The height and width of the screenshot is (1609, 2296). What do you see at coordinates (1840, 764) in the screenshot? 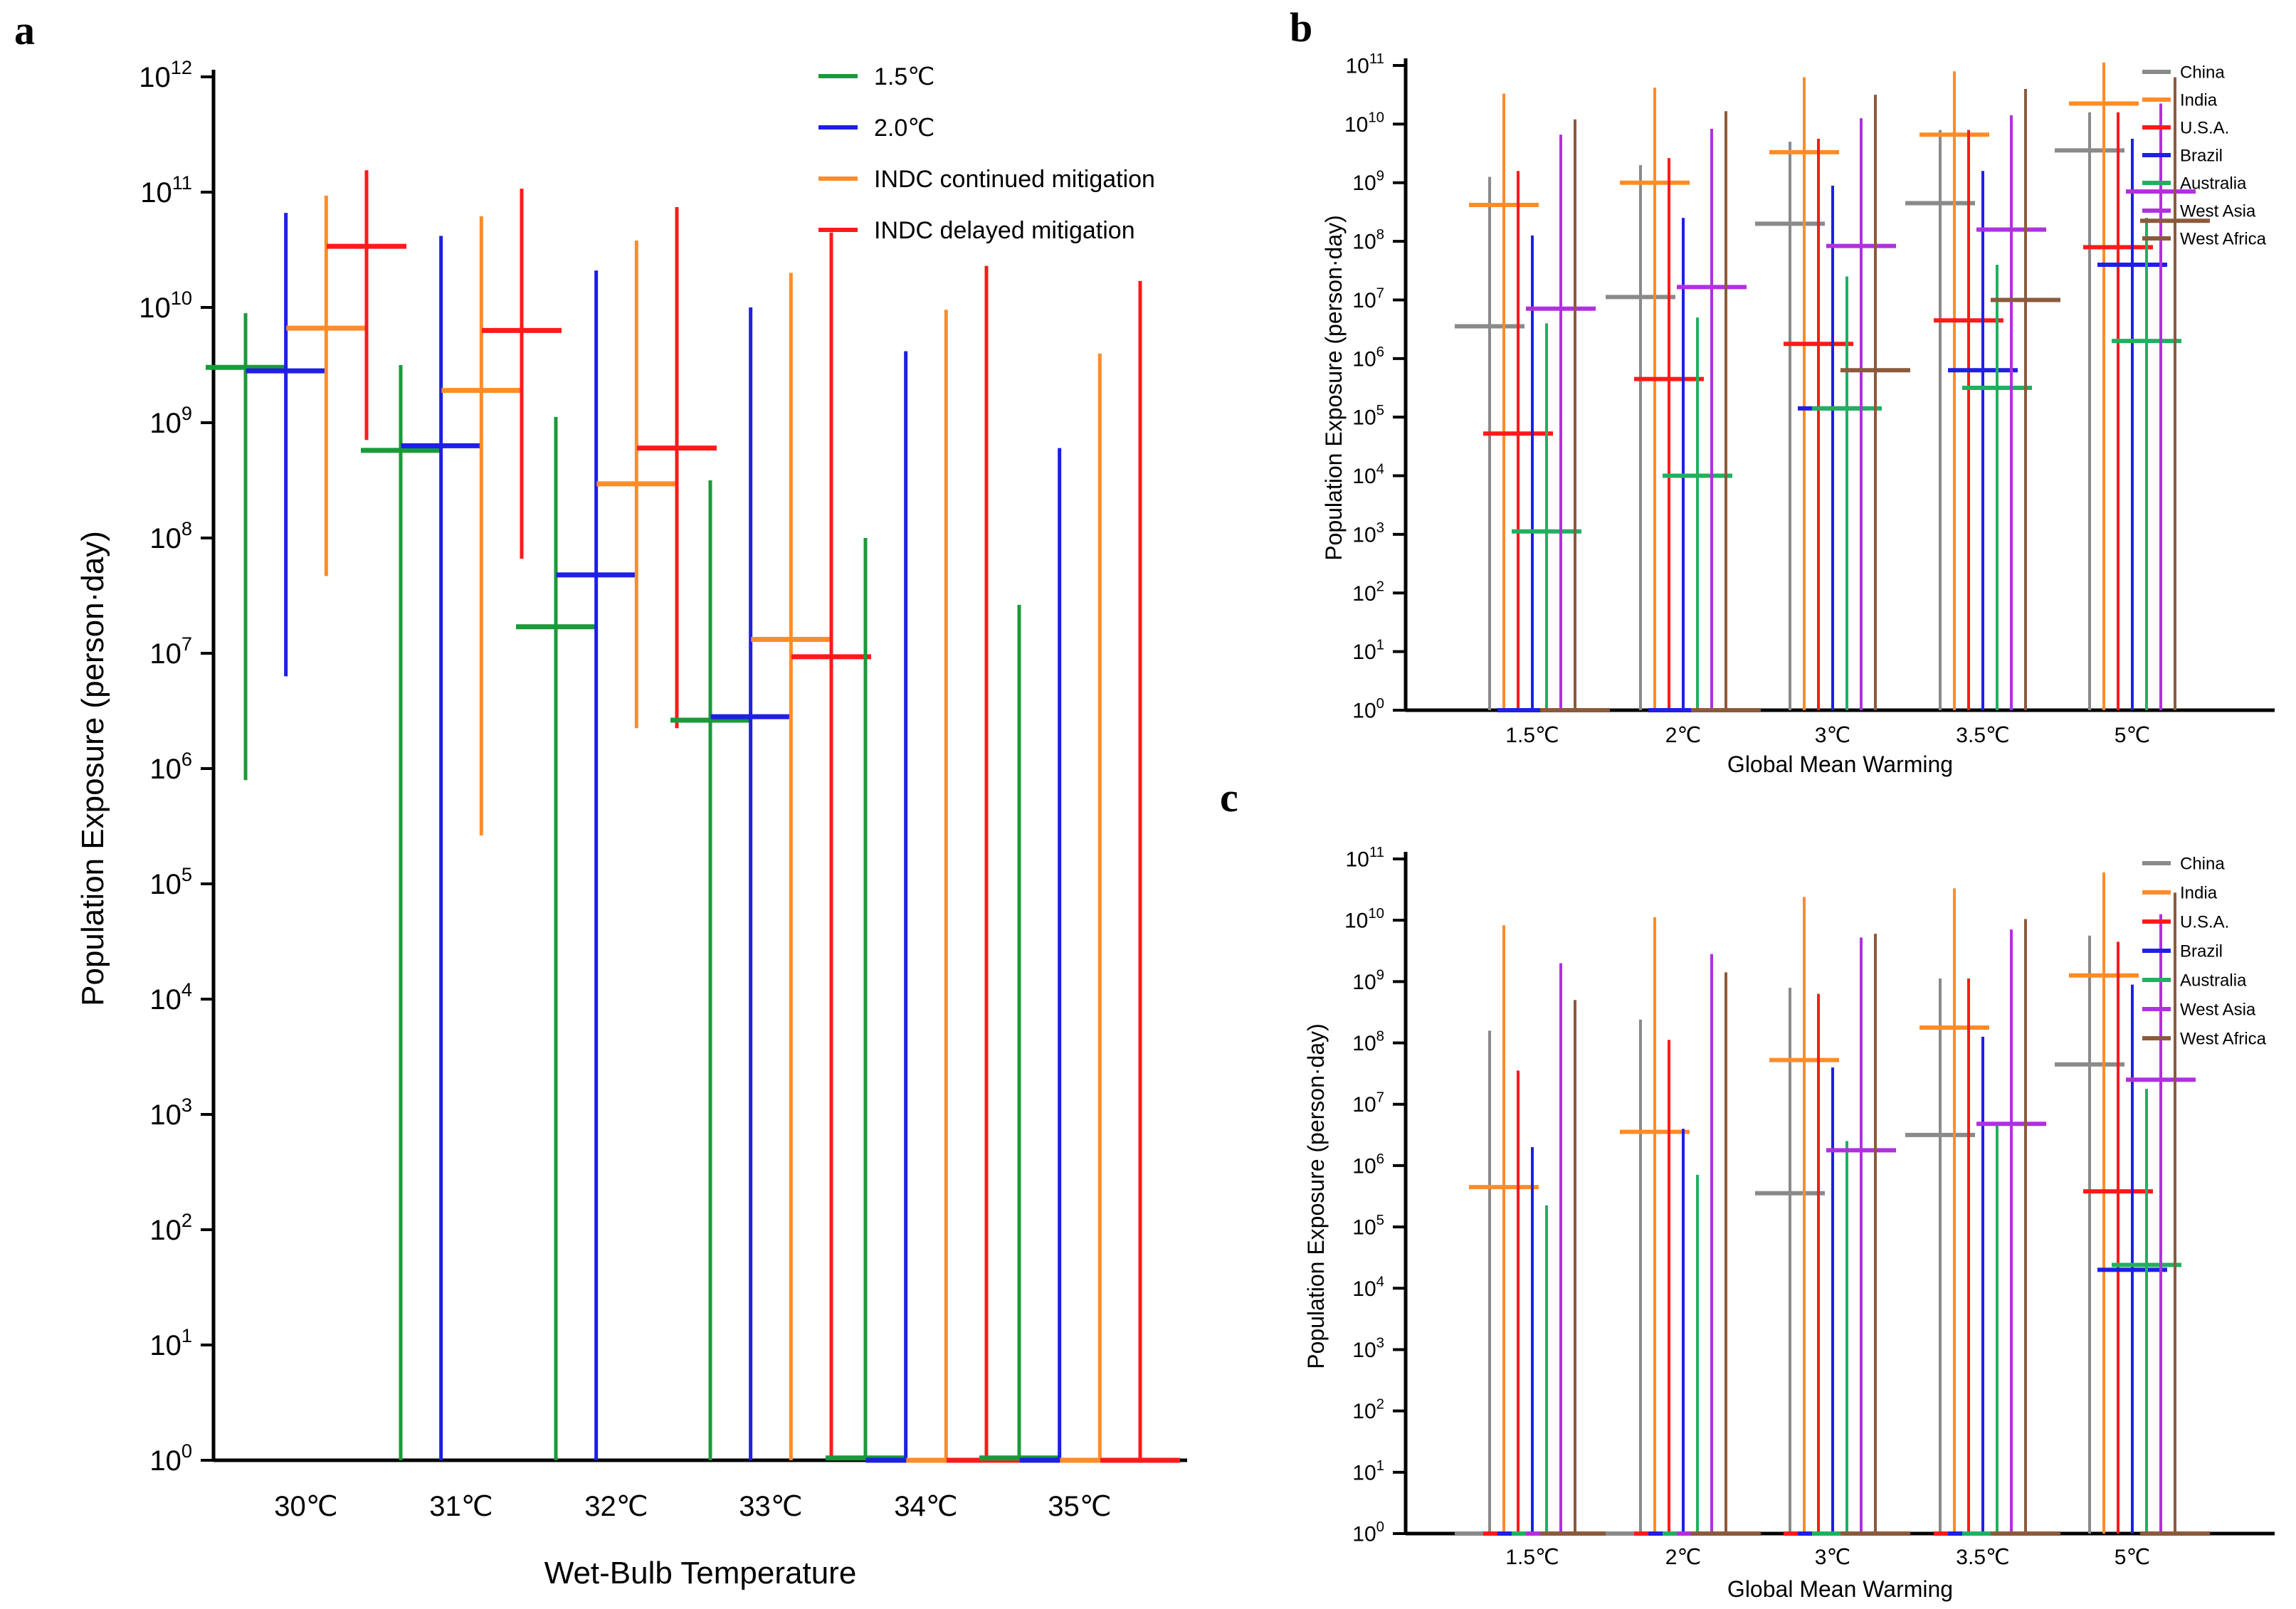
I see `panel-b-x-axis-title: Global Mean Warming` at bounding box center [1840, 764].